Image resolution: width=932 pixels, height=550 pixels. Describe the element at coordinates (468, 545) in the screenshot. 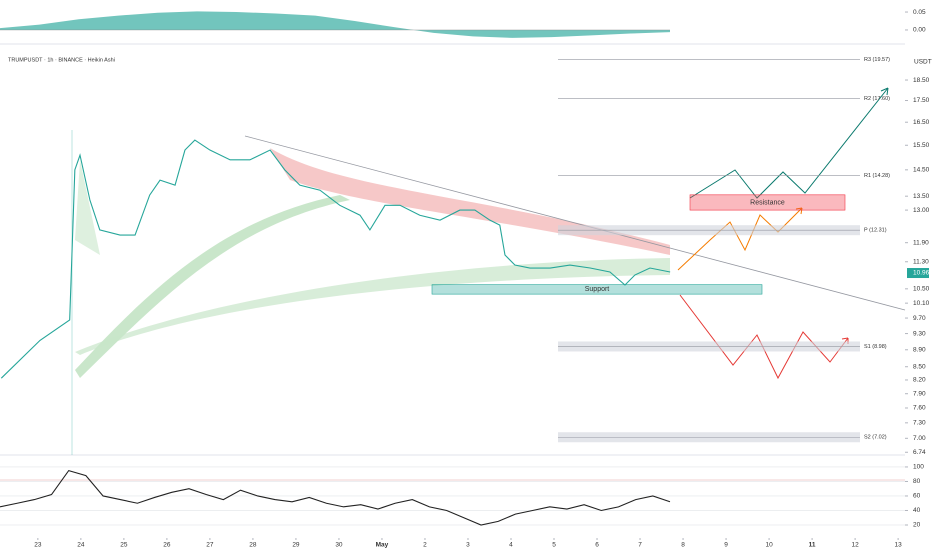

I see `x-tick-label: 3` at that location.